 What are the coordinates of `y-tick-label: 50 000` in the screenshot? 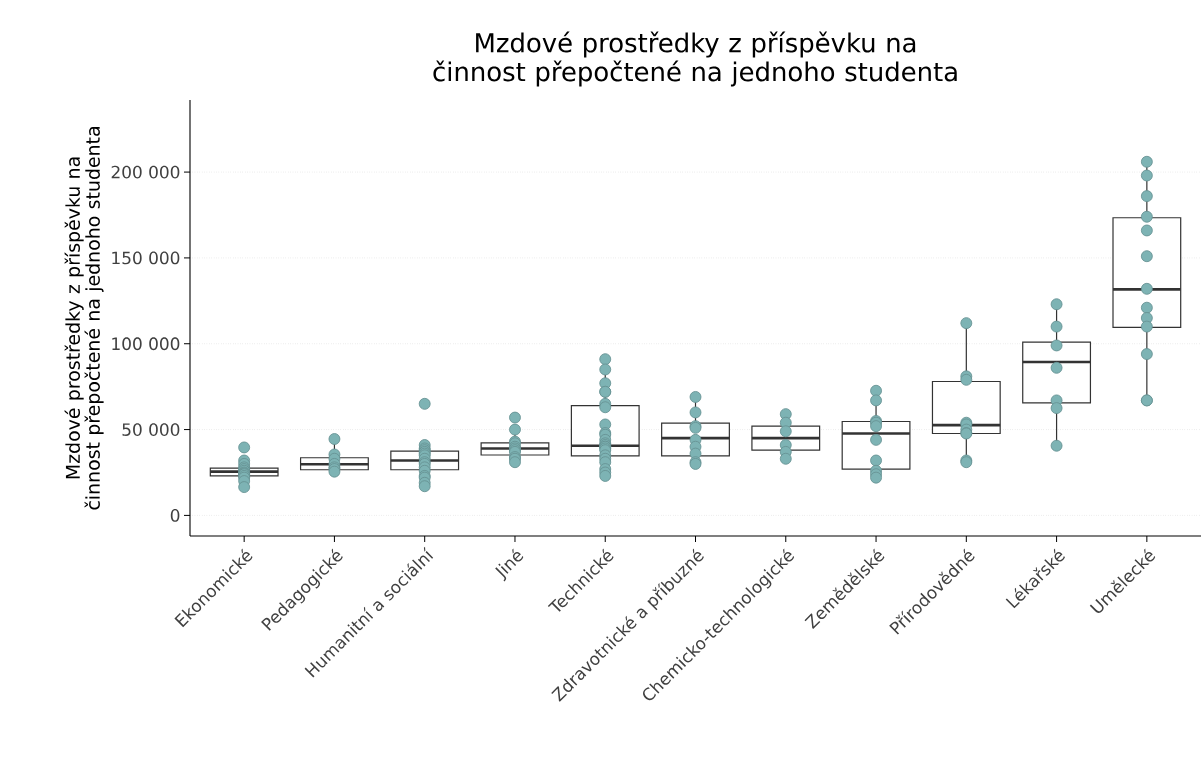 It's located at (151, 429).